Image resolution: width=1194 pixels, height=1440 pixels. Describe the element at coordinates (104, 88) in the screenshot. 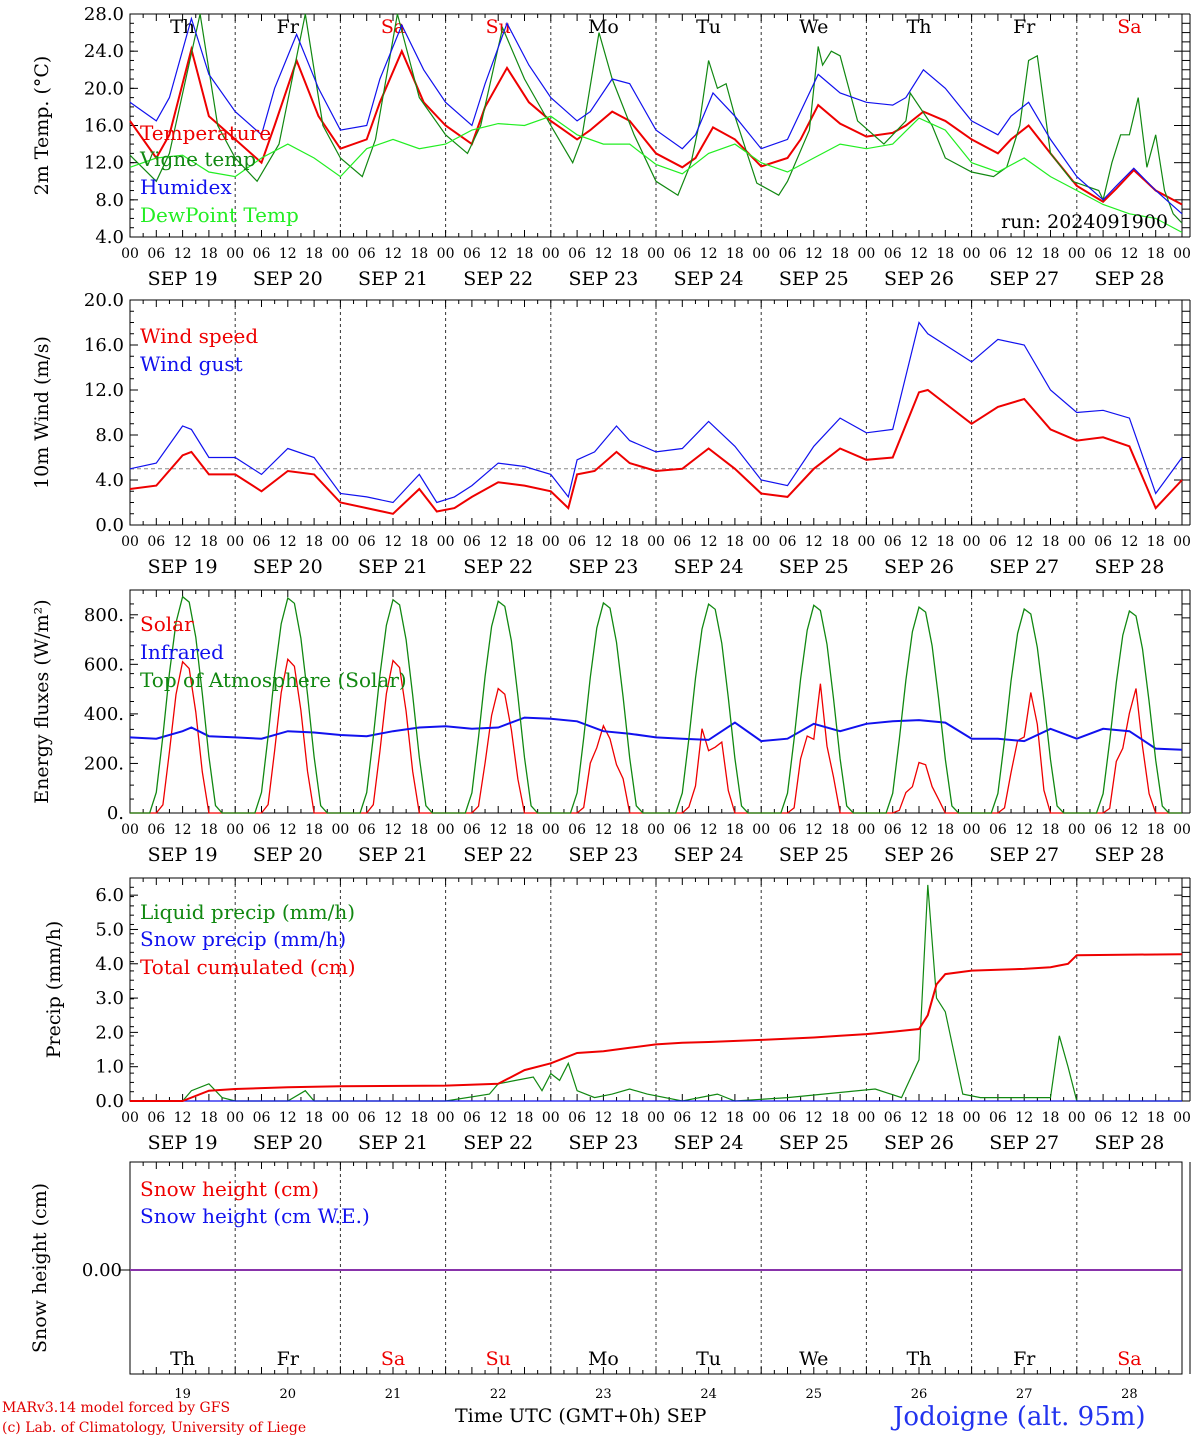

I see `panel1-y-tick-label: 20.0` at that location.